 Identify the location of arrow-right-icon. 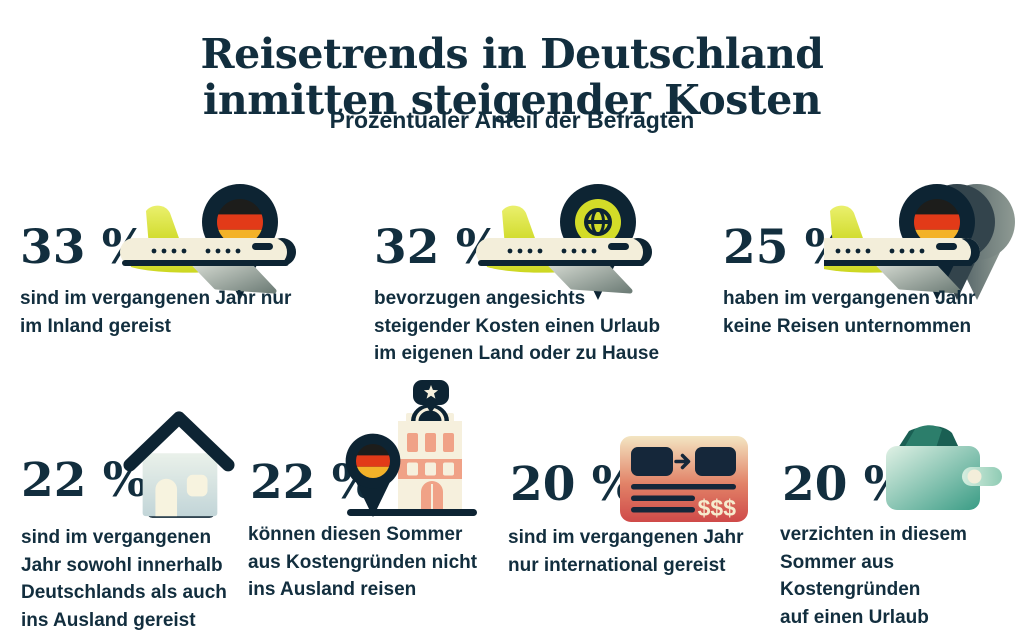
(682, 461).